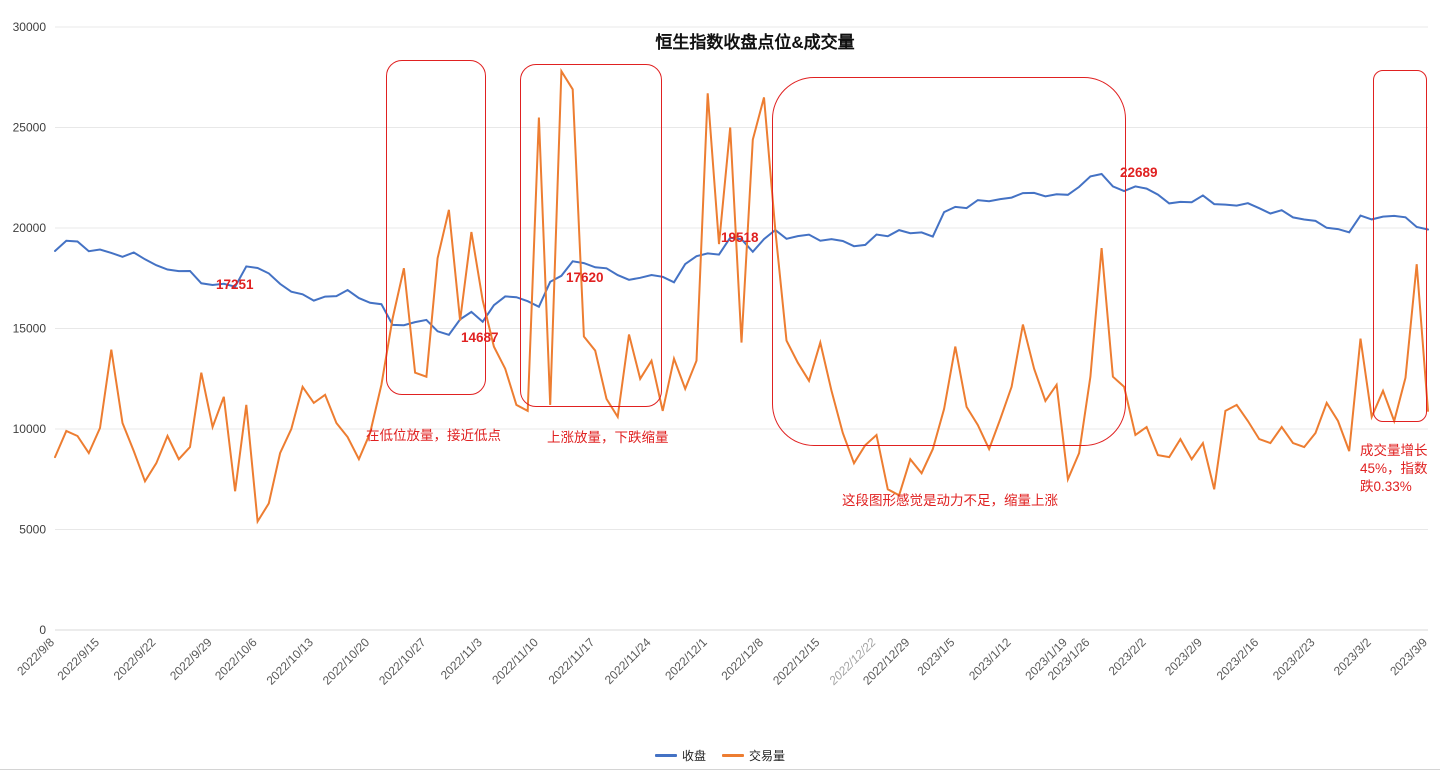  What do you see at coordinates (30, 27) in the screenshot?
I see `y-axis-label: 30000` at bounding box center [30, 27].